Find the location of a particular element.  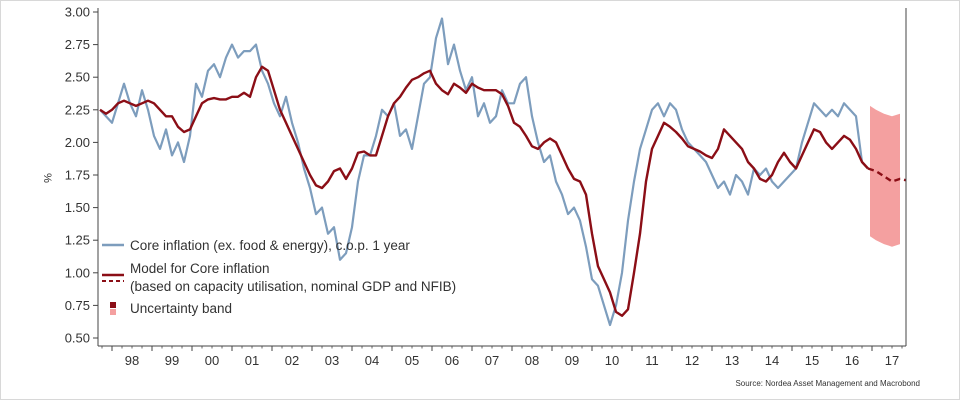

y-tick-label: 1.50 is located at coordinates (77, 207).